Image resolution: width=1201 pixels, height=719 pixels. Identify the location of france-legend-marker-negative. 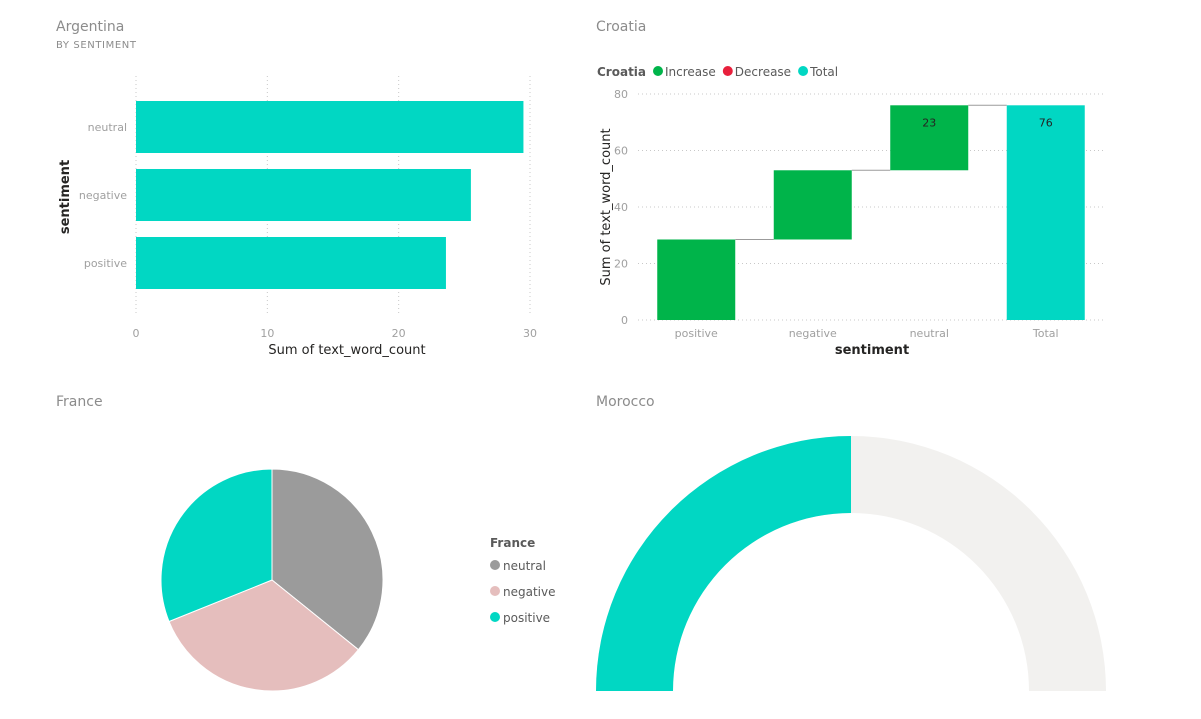
(495, 591).